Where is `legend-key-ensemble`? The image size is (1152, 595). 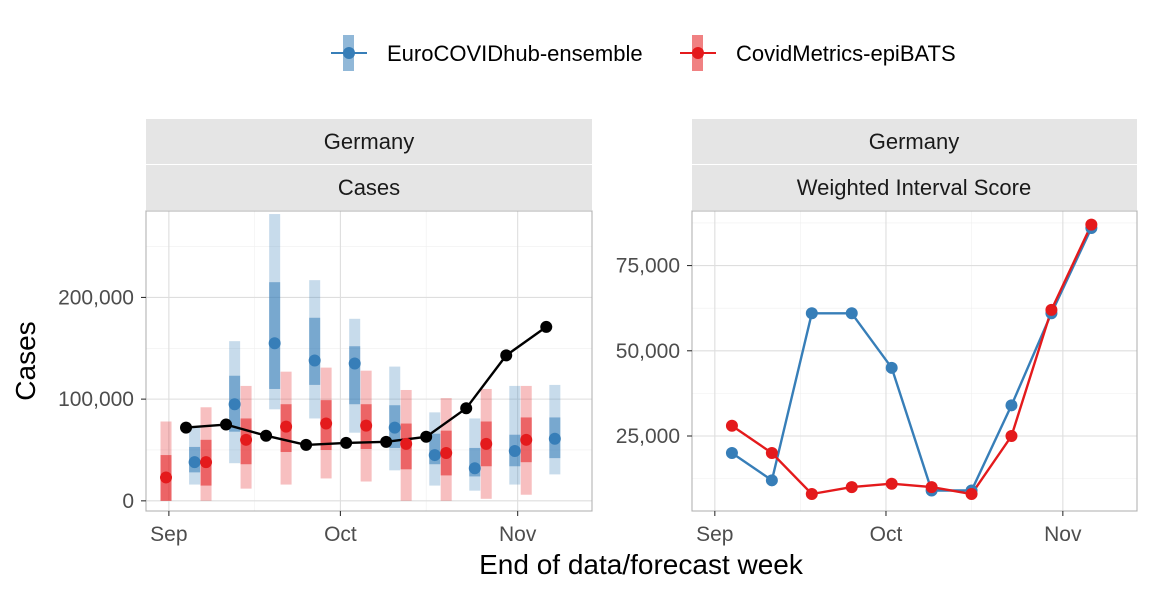 legend-key-ensemble is located at coordinates (349, 53).